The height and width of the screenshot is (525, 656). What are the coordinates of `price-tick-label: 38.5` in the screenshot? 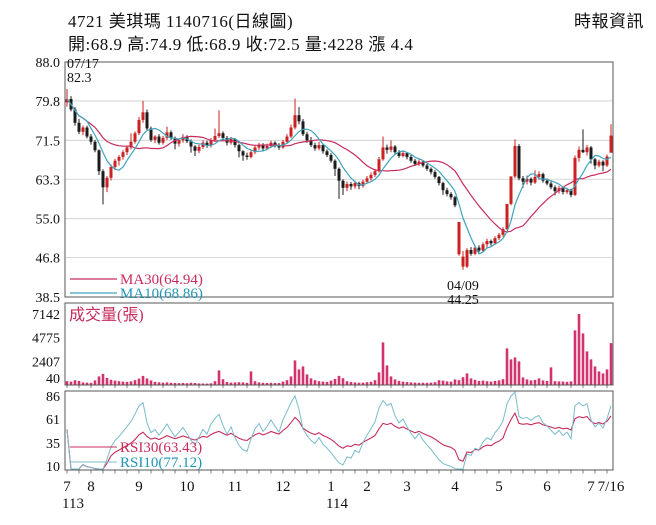 It's located at (48, 298).